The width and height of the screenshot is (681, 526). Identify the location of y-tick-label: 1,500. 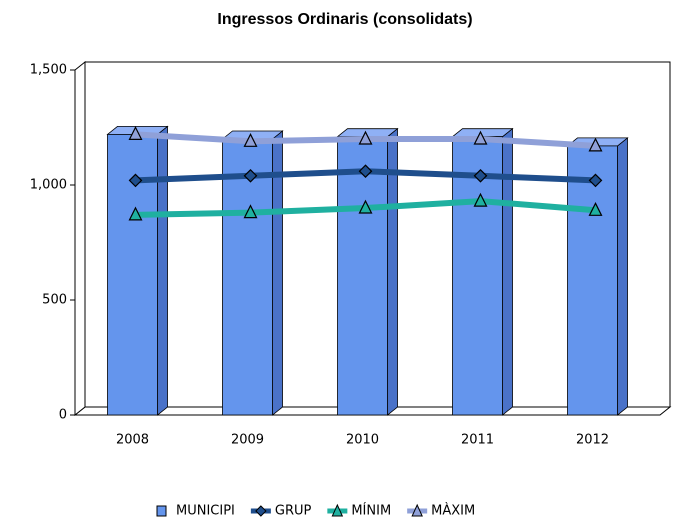
(48, 70).